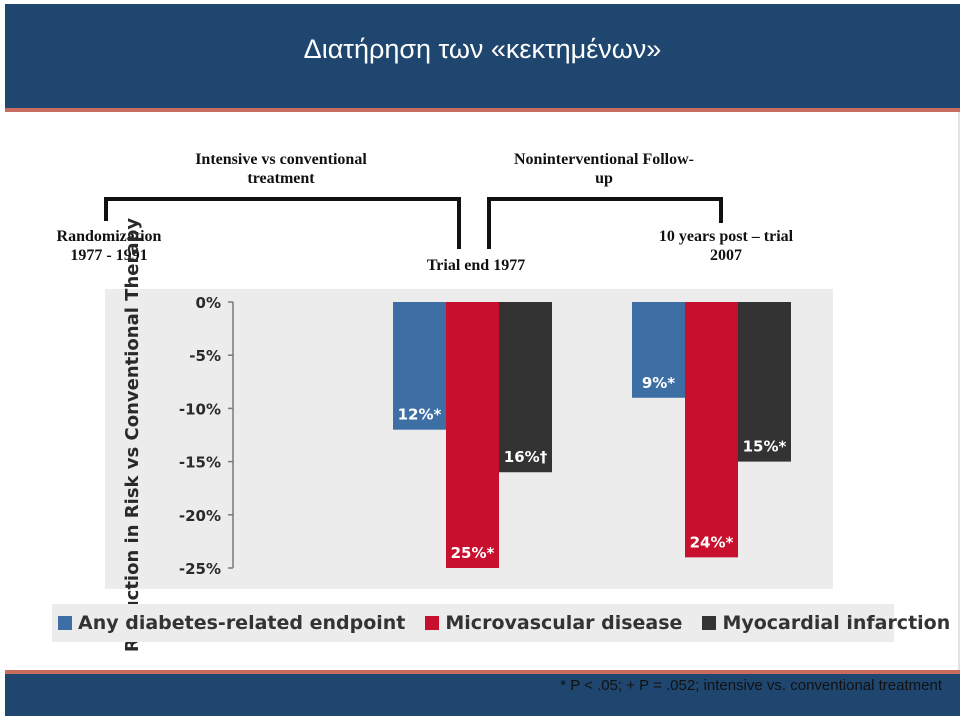  Describe the element at coordinates (526, 457) in the screenshot. I see `bar-label: 16%†` at that location.